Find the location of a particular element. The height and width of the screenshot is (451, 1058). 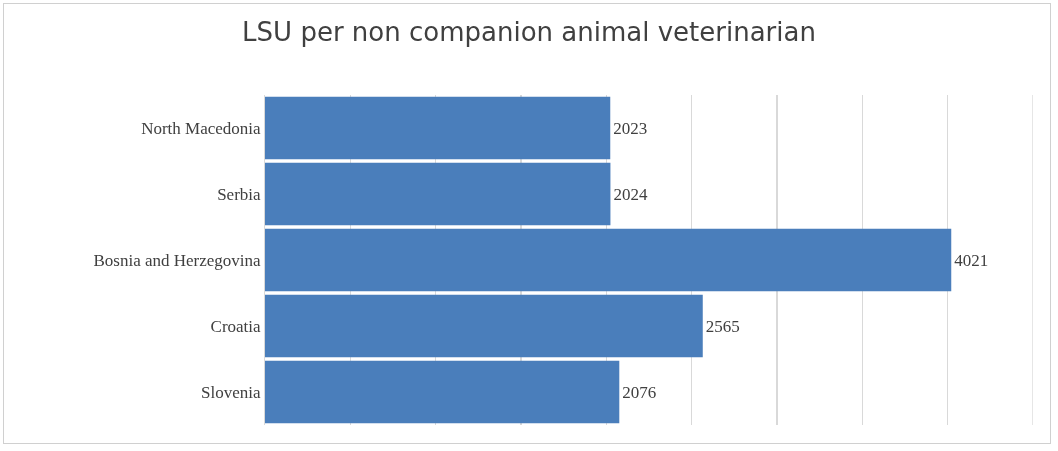

y-tick-label: Croatia is located at coordinates (236, 326).